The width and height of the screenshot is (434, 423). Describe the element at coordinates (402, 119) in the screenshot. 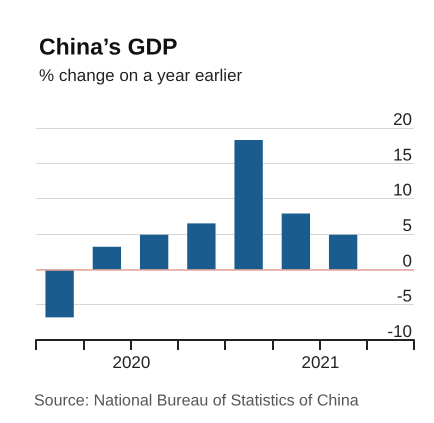

I see `y-tick-label: 20` at that location.